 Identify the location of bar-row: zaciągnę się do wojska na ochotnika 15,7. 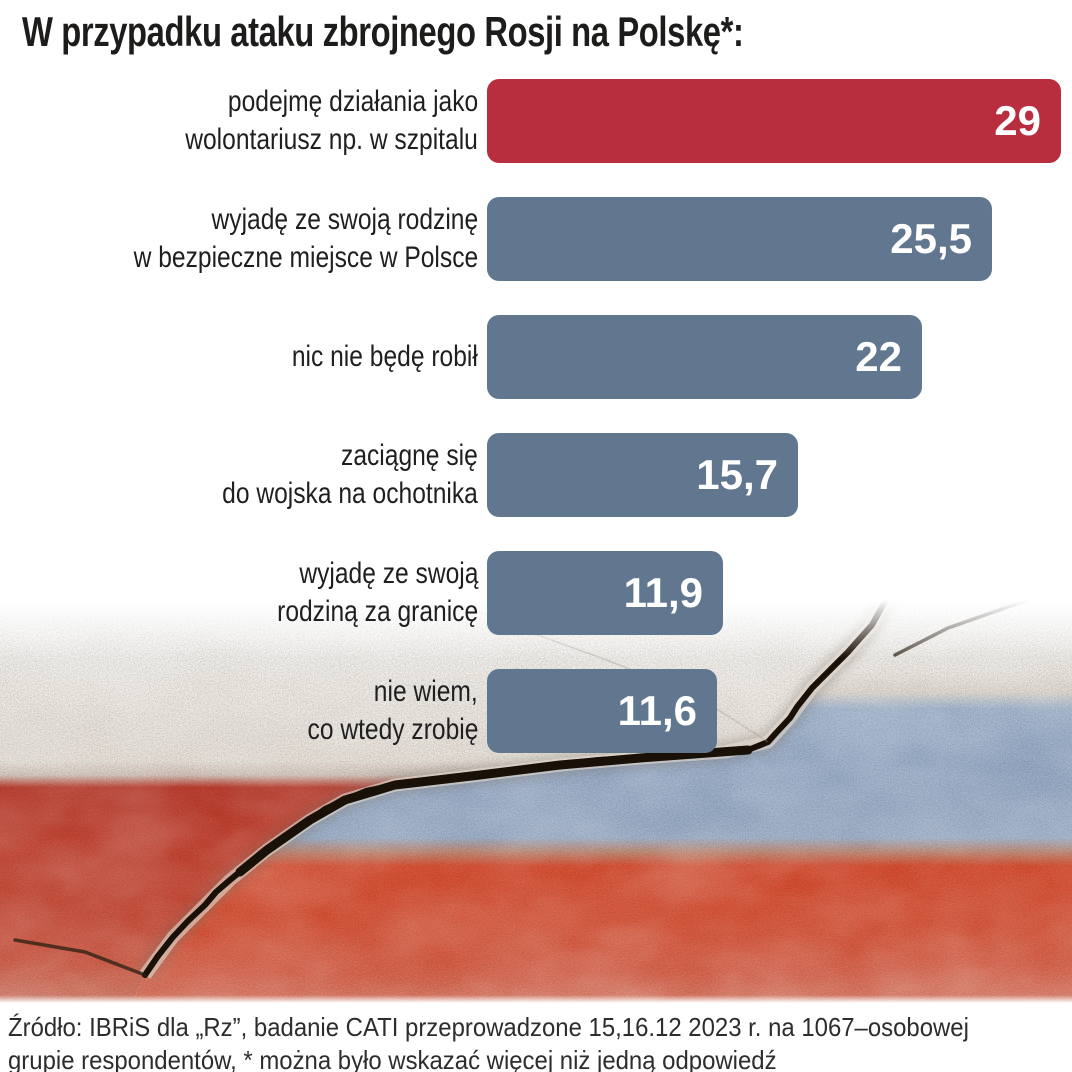
(536, 475).